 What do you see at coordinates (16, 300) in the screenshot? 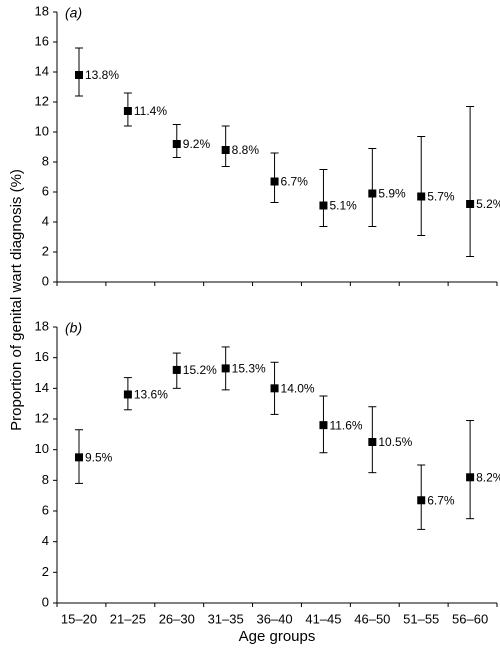
I see `y-axis-label: Proportion of genital wart diagnosis (%)` at bounding box center [16, 300].